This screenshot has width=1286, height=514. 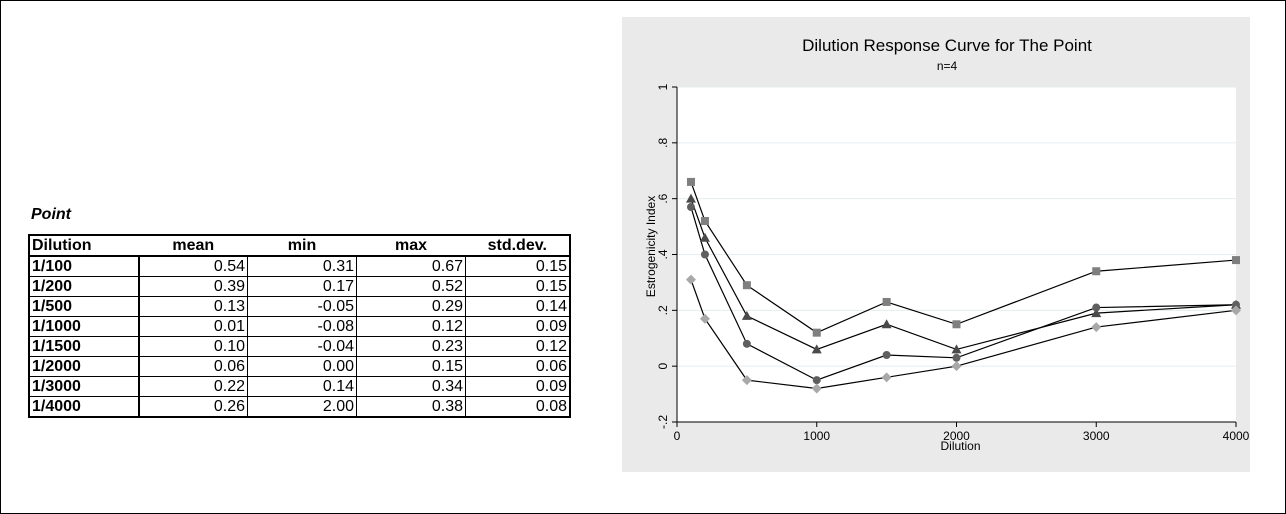 I want to click on table-row: 1/500 0.13 -0.05 0.29 0.14, so click(x=299, y=306).